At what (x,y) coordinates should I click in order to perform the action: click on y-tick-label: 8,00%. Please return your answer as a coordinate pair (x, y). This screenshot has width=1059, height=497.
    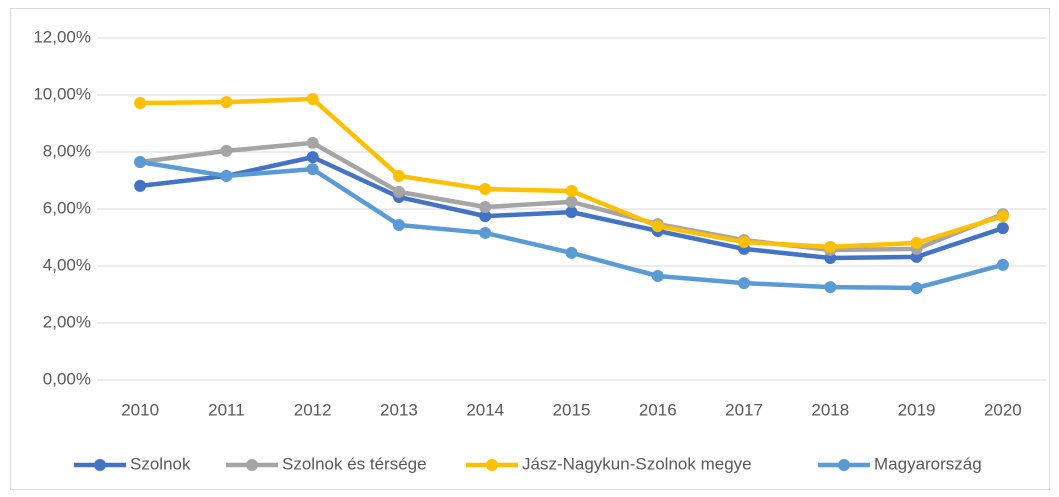
    Looking at the image, I should click on (67, 150).